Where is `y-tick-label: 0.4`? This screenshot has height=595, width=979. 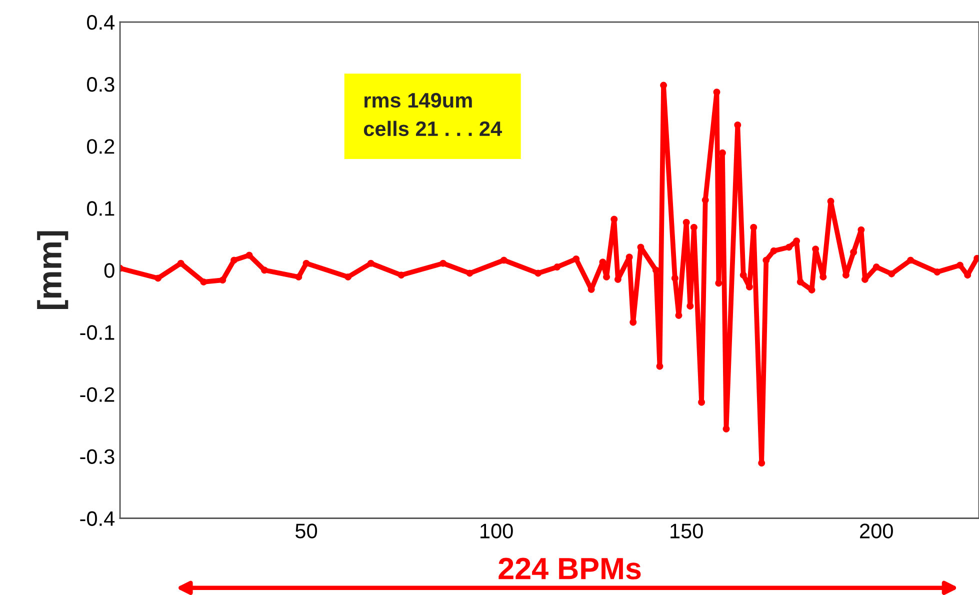 y-tick-label: 0.4 is located at coordinates (101, 22).